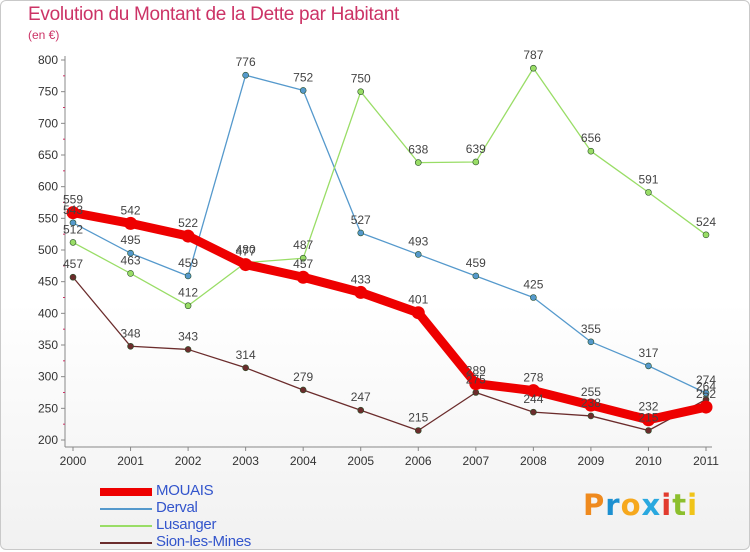 The image size is (750, 552). I want to click on y-tick-label: 300, so click(48, 377).